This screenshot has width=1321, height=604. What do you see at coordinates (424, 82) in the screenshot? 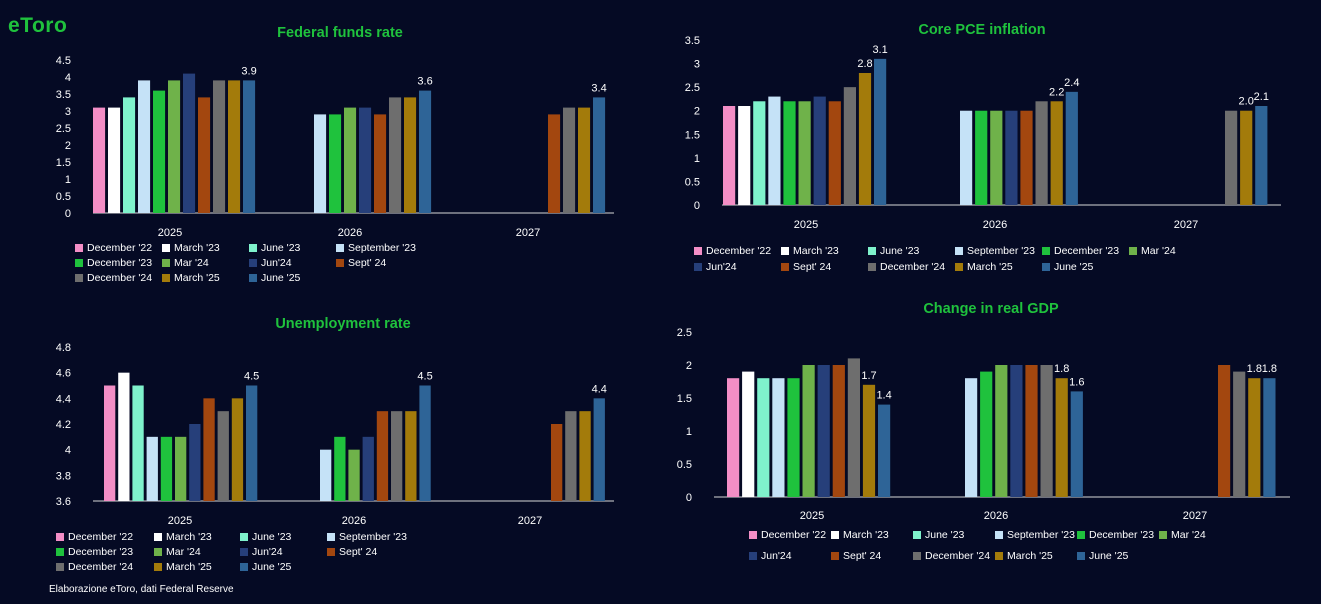
I see `data-label: 3.6` at bounding box center [424, 82].